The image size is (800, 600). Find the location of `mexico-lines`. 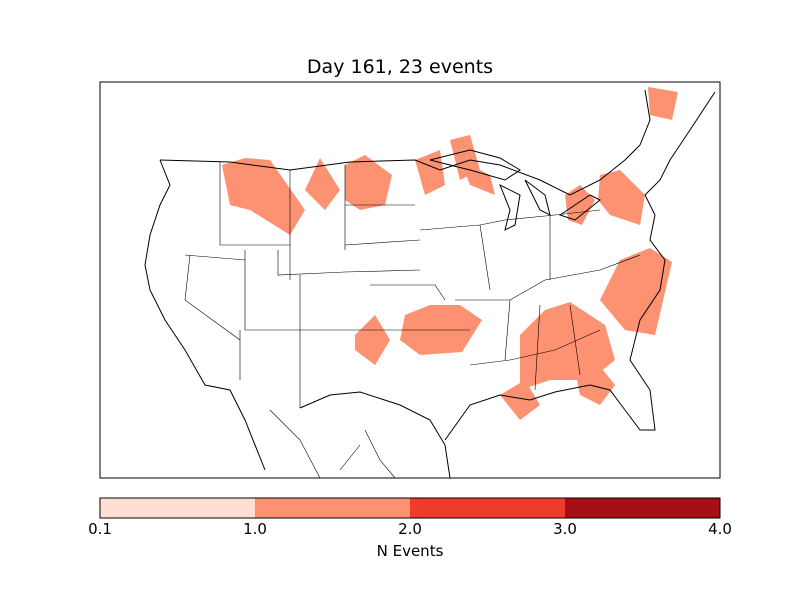

mexico-lines is located at coordinates (332, 443).